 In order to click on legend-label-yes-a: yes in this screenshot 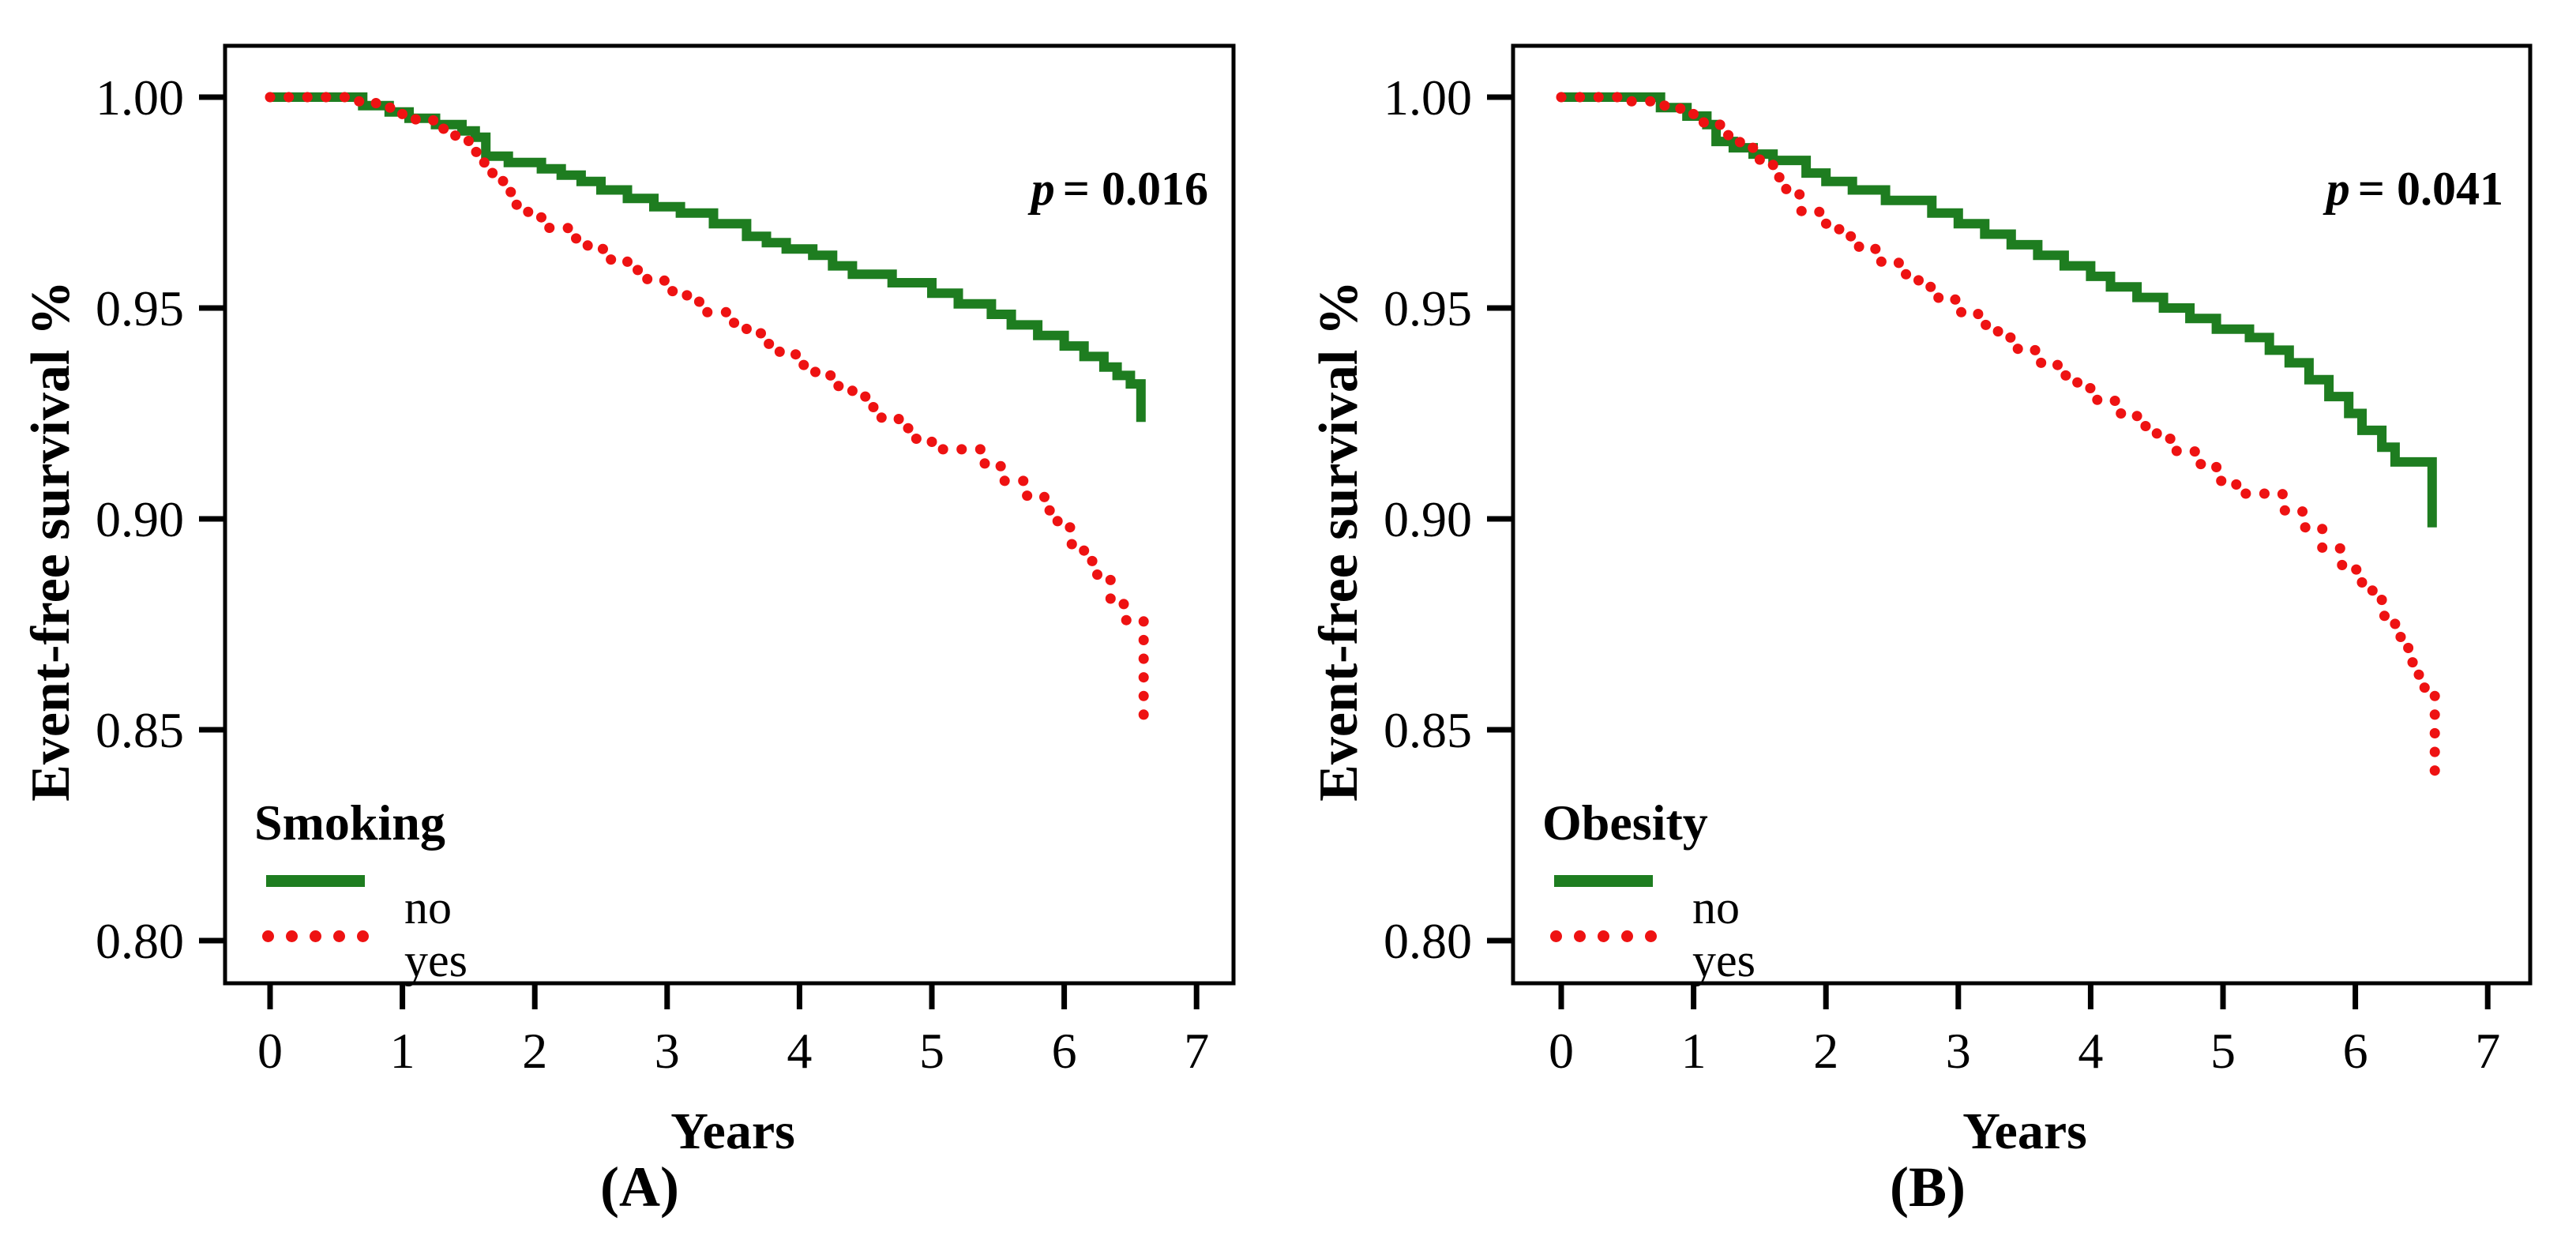, I will do `click(436, 960)`.